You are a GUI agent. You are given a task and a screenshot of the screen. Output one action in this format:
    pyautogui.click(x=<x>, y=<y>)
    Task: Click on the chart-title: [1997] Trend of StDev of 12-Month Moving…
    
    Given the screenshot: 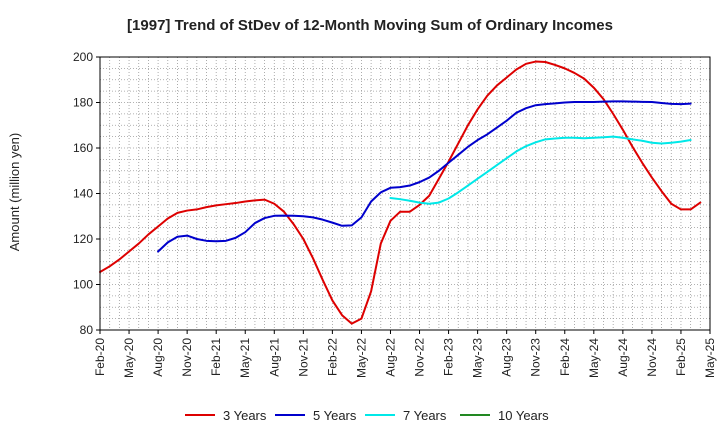 What is the action you would take?
    pyautogui.click(x=370, y=25)
    